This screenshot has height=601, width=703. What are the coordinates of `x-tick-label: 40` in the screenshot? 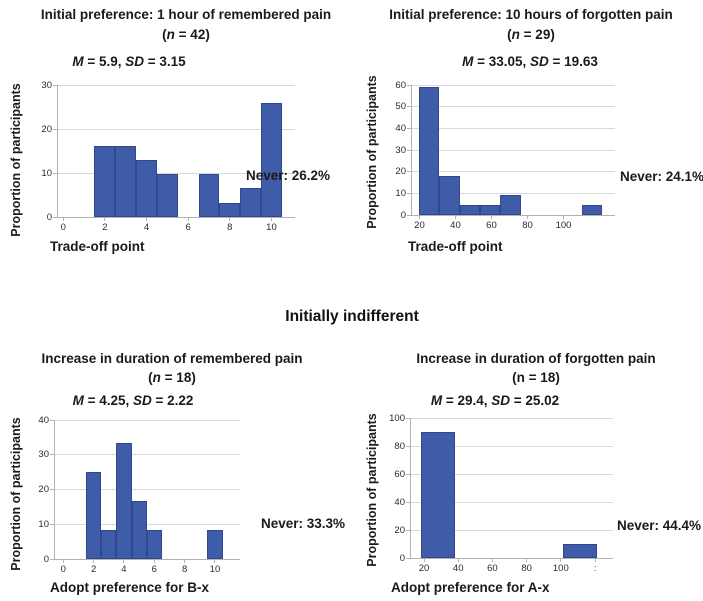 It's located at (455, 225).